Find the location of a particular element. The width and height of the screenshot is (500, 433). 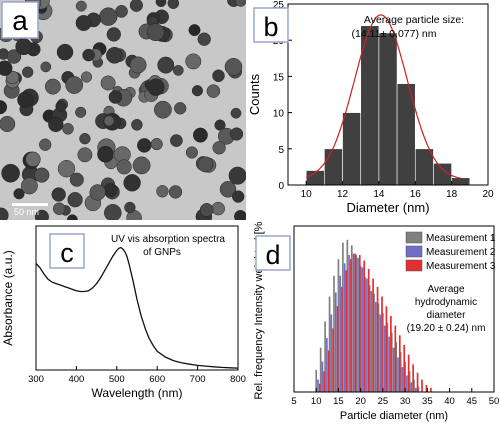

y-axis-label: Counts is located at coordinates (255, 94).